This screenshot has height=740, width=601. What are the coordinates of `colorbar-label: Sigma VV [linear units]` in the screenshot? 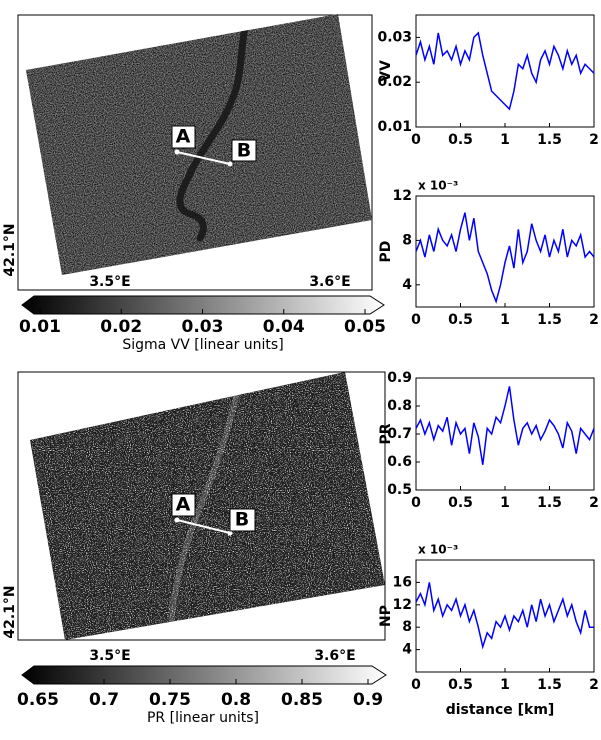 It's located at (202, 345).